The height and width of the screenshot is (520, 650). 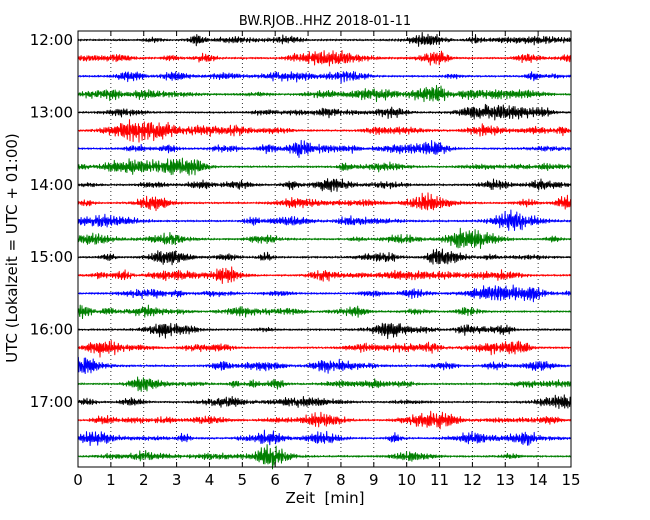 I want to click on y-tick-label: 16:00, so click(x=51, y=330).